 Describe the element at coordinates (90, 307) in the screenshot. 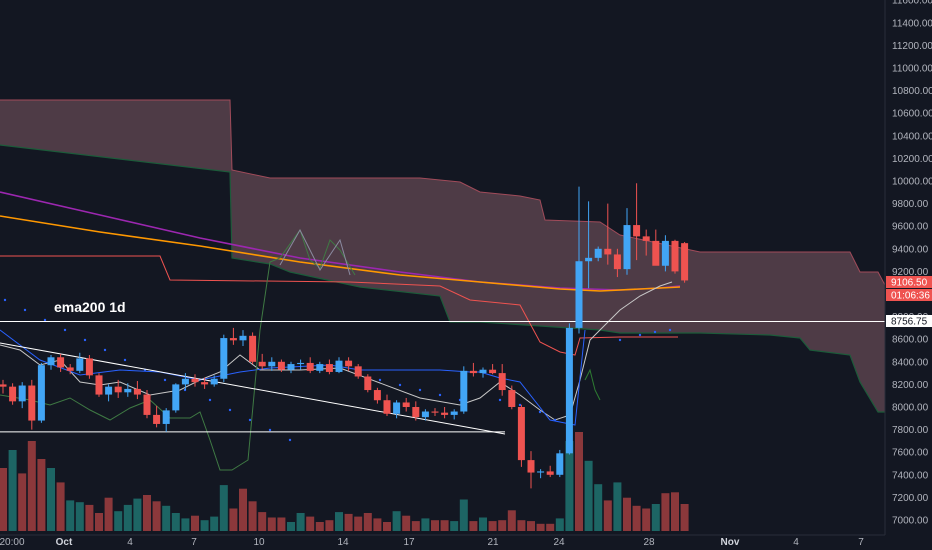

I see `annotation-ema200: ema200 1d` at that location.